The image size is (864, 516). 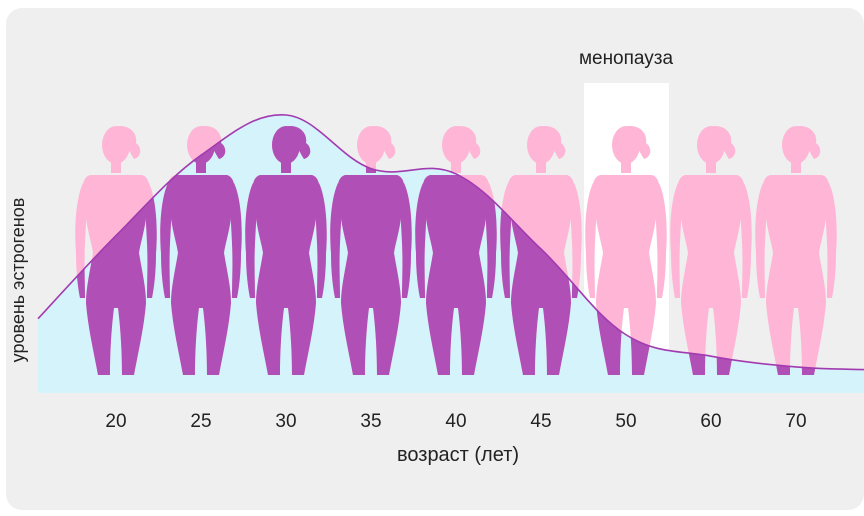 I want to click on y-axis-label: уровень эстрогенов, so click(x=18, y=280).